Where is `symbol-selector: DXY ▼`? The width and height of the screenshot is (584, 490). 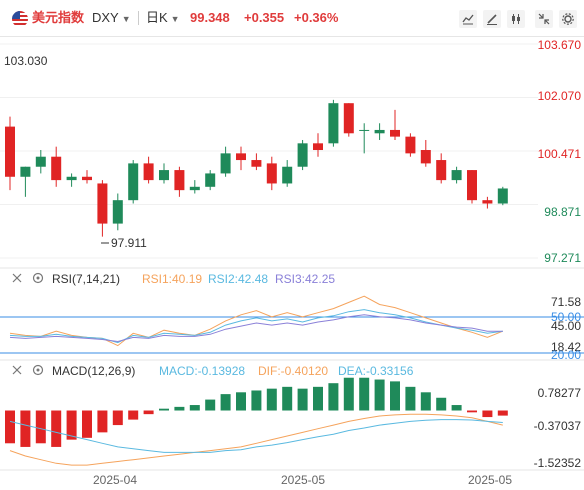 symbol-selector: DXY ▼ is located at coordinates (111, 18).